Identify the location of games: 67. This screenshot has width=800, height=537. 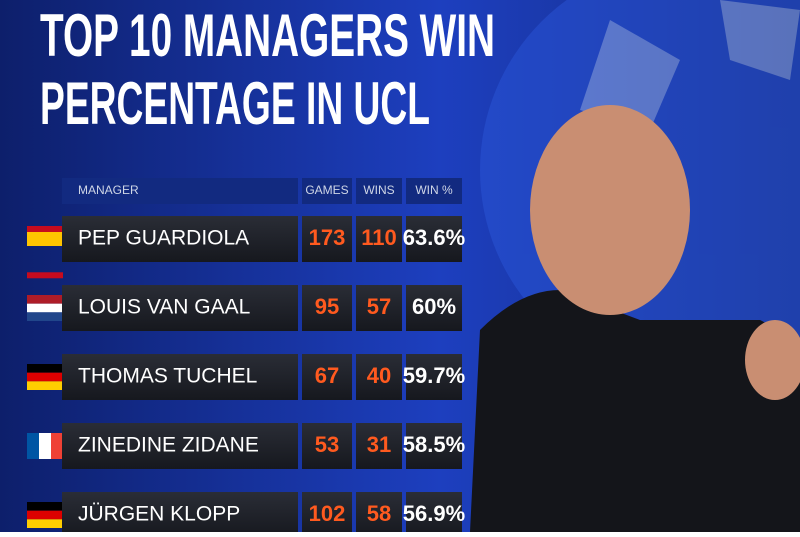
(327, 375).